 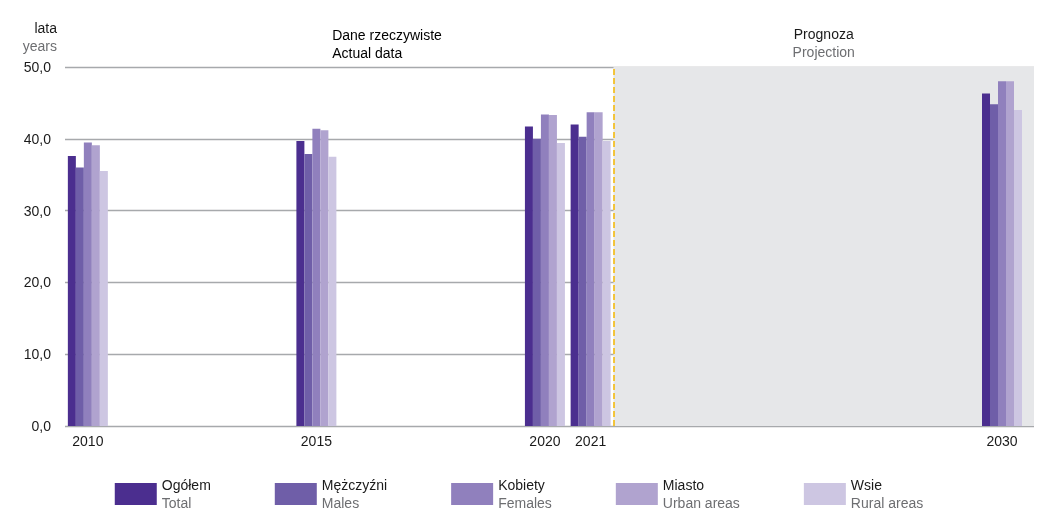 I want to click on legend-label: Mężczyźni Males, so click(x=354, y=494).